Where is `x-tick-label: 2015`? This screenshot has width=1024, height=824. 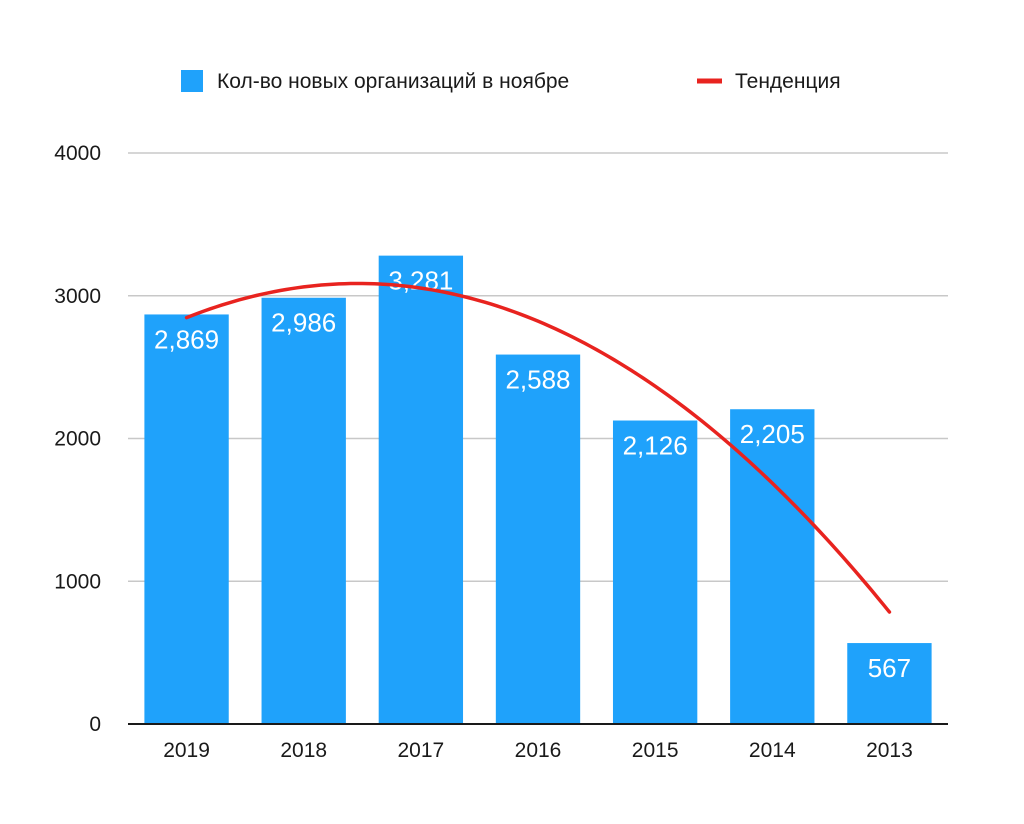 x-tick-label: 2015 is located at coordinates (655, 750).